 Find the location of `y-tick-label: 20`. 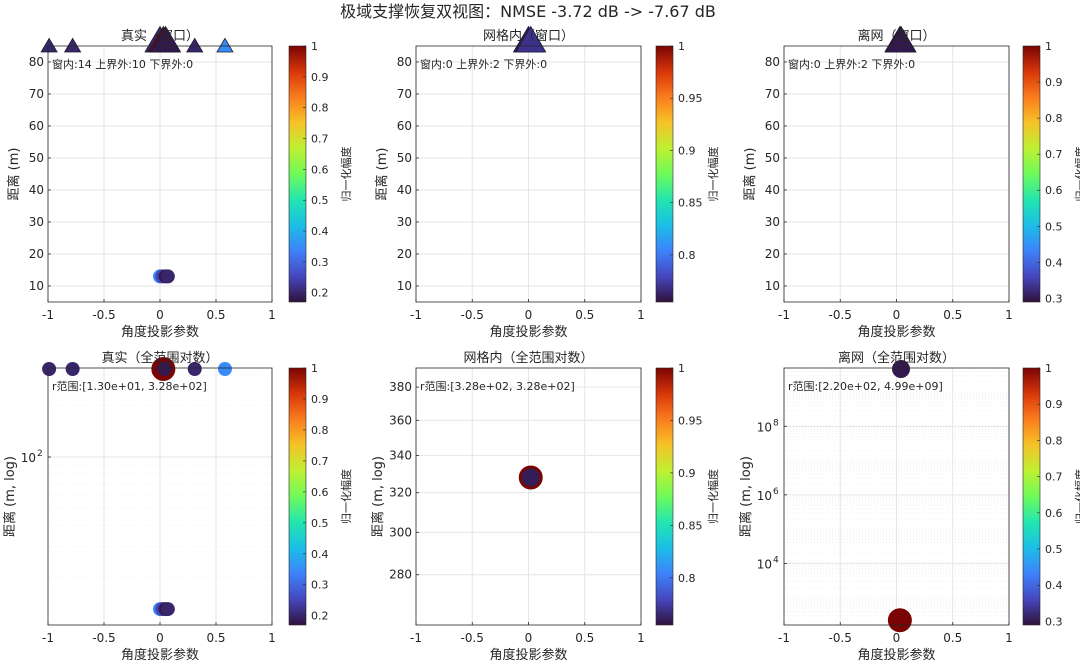

y-tick-label: 20 is located at coordinates (404, 254).